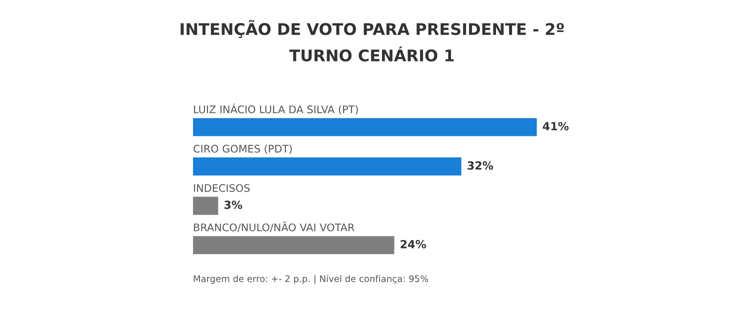  What do you see at coordinates (311, 279) in the screenshot?
I see `text: Margem de erro: +- 2 p.p. | Nível de confiança: 95%` at bounding box center [311, 279].